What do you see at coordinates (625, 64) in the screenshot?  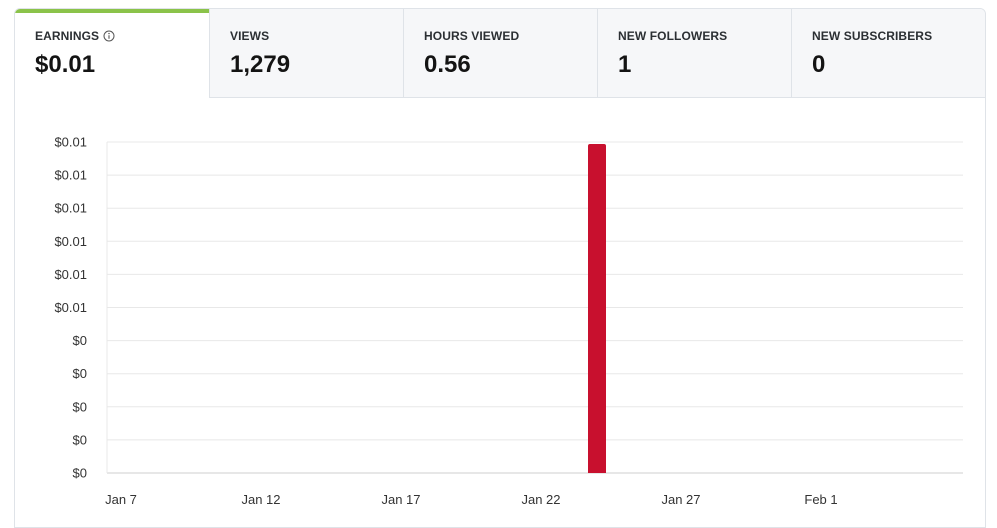 I see `tab-new-followers-value: 1` at bounding box center [625, 64].